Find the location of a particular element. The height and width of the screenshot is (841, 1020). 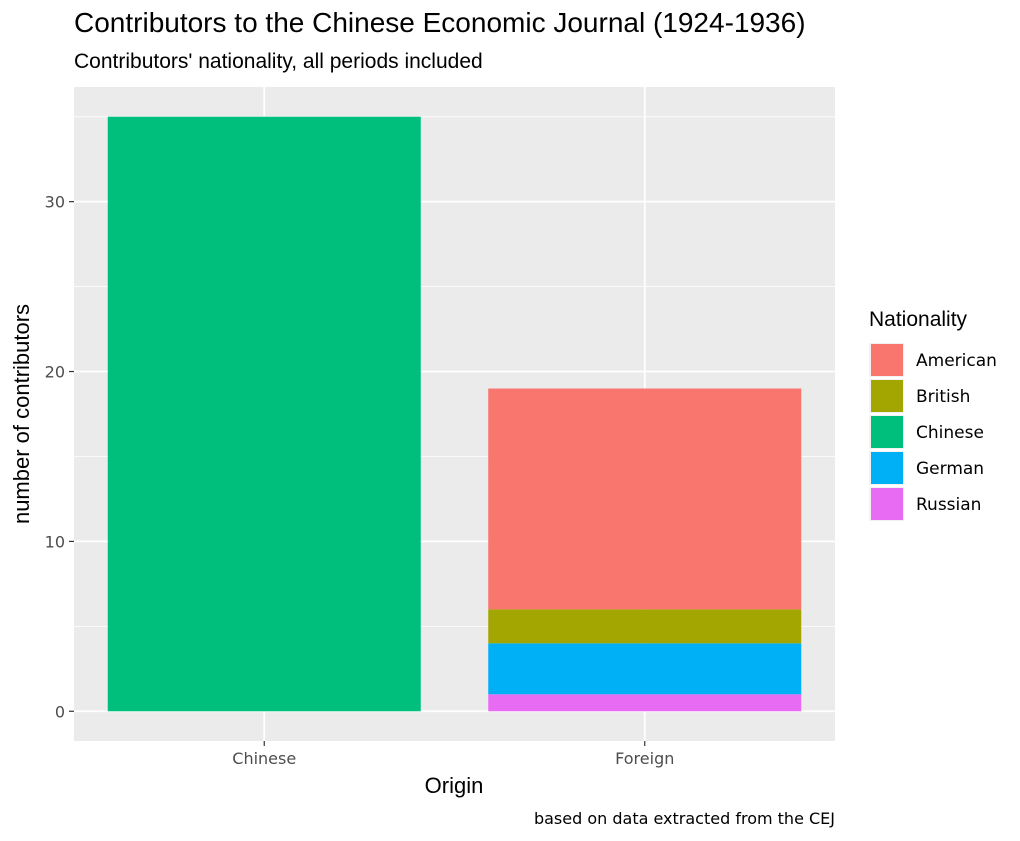

y-tick-label: 30 is located at coordinates (55, 202).